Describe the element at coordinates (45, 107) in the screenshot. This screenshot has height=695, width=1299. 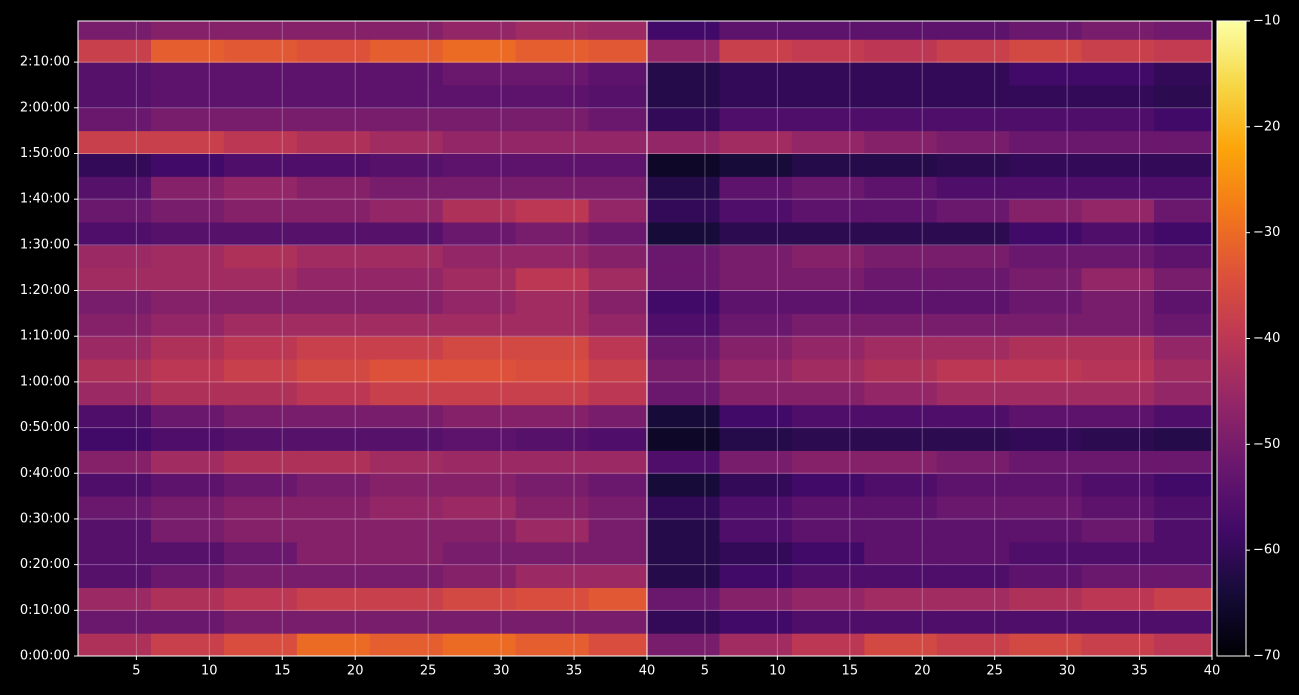
I see `y-tick-label: 2:00:00` at that location.